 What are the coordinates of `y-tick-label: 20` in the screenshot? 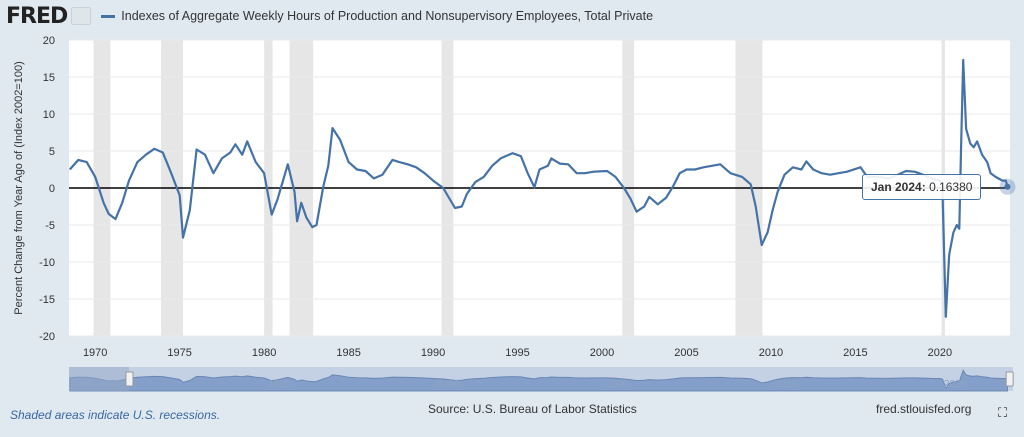 It's located at (49, 41).